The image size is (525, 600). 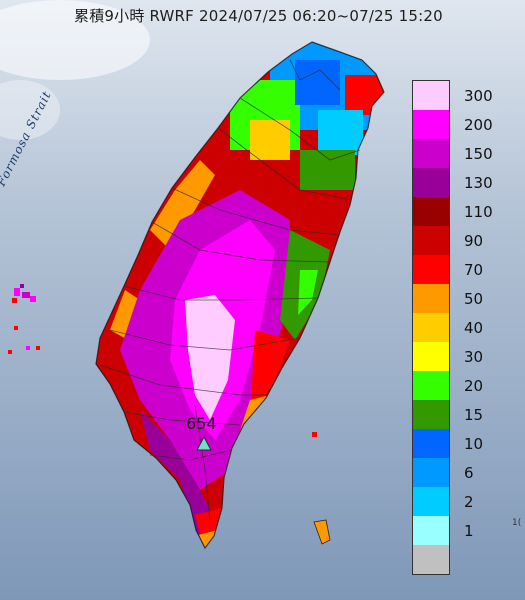 What do you see at coordinates (474, 241) in the screenshot?
I see `legend-label: 90` at bounding box center [474, 241].